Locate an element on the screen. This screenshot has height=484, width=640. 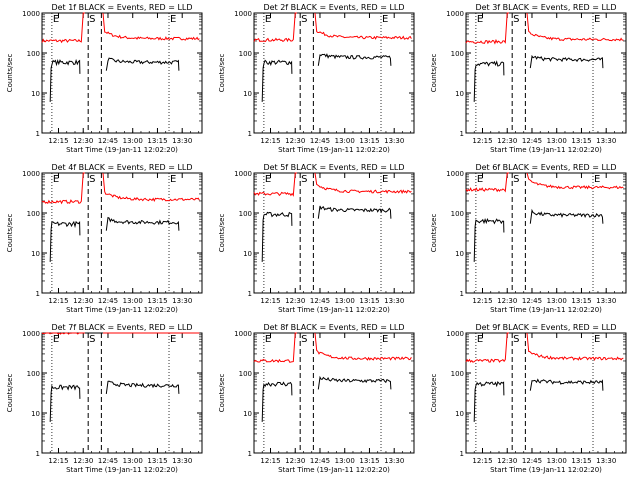
panel-title: Det 9f BLACK = Events, RED = LLD is located at coordinates (545, 327).